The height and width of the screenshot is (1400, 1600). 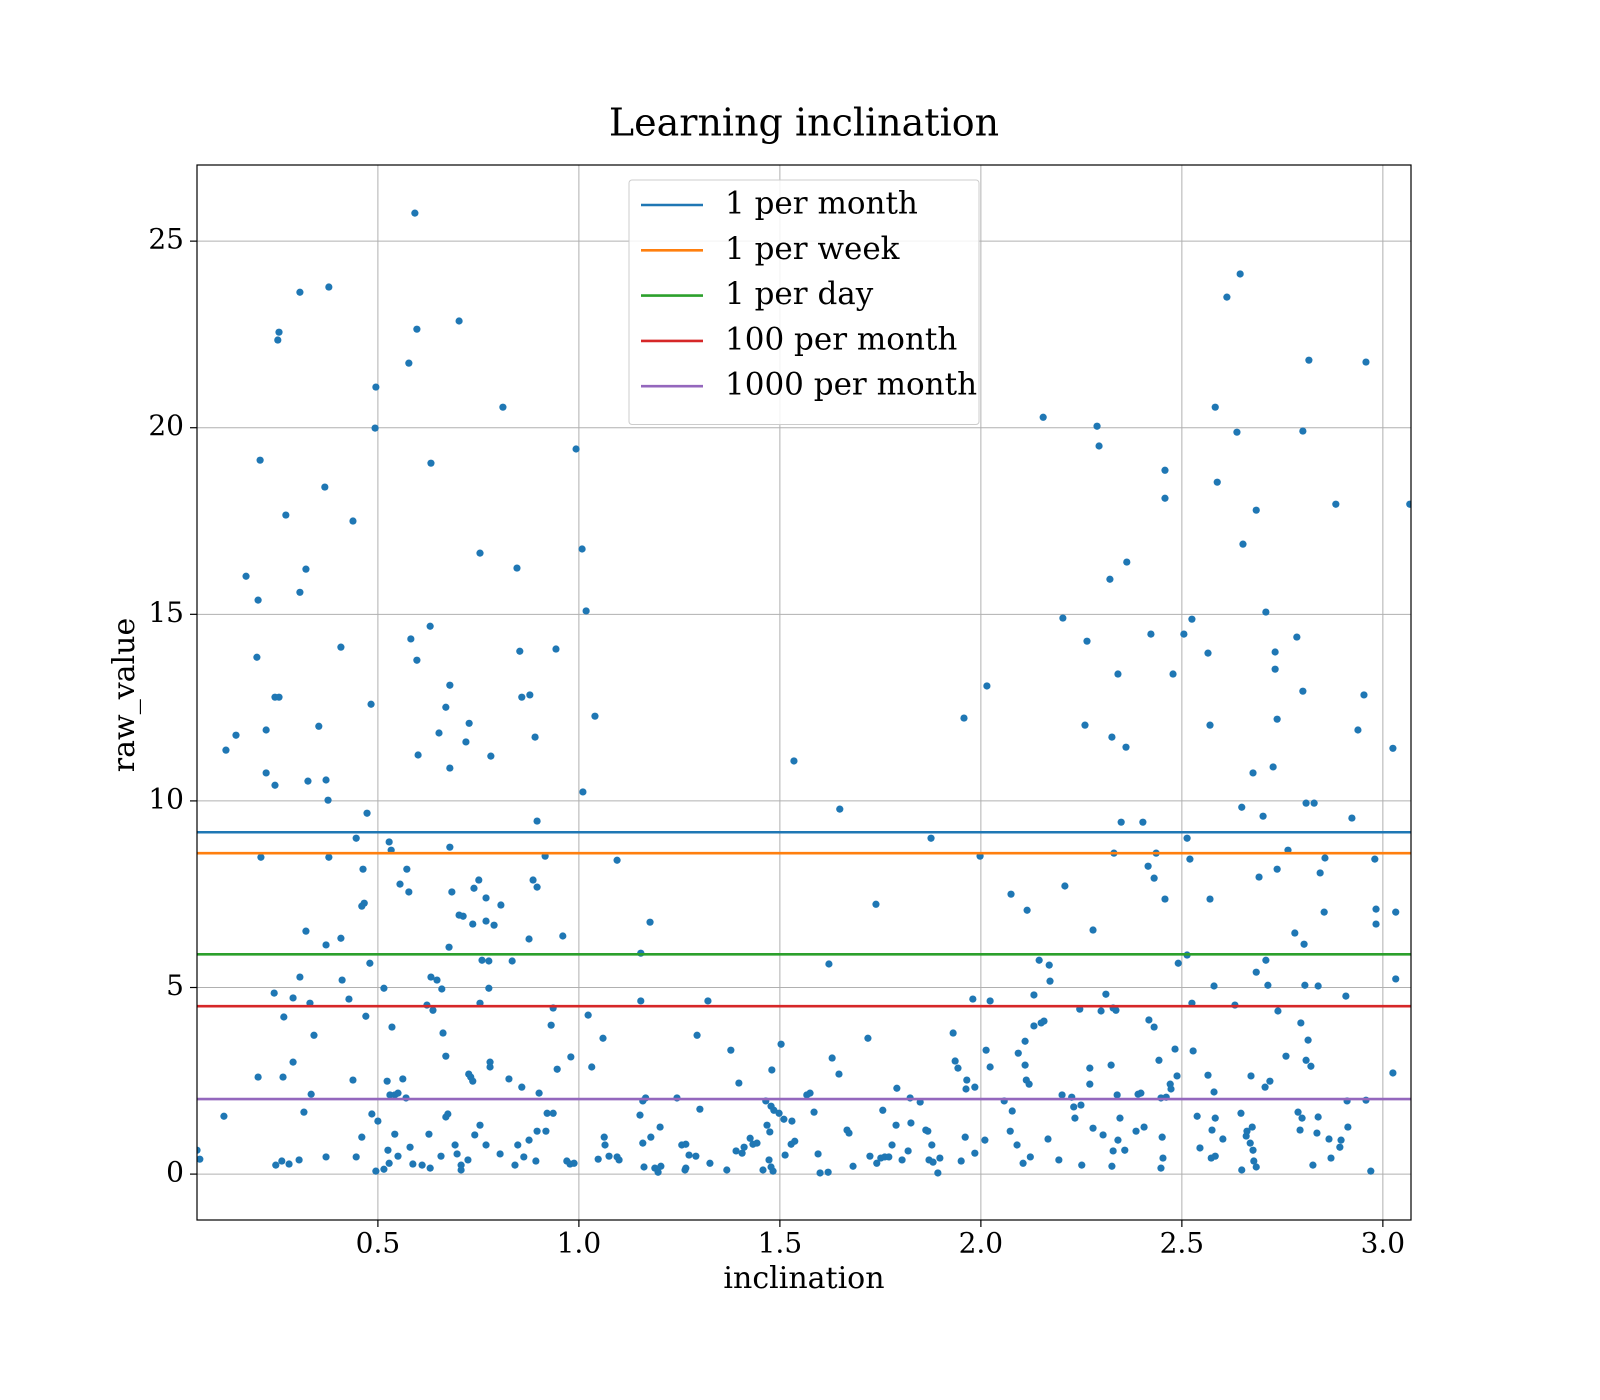 I want to click on legend-label: 1 per month, so click(x=821, y=204).